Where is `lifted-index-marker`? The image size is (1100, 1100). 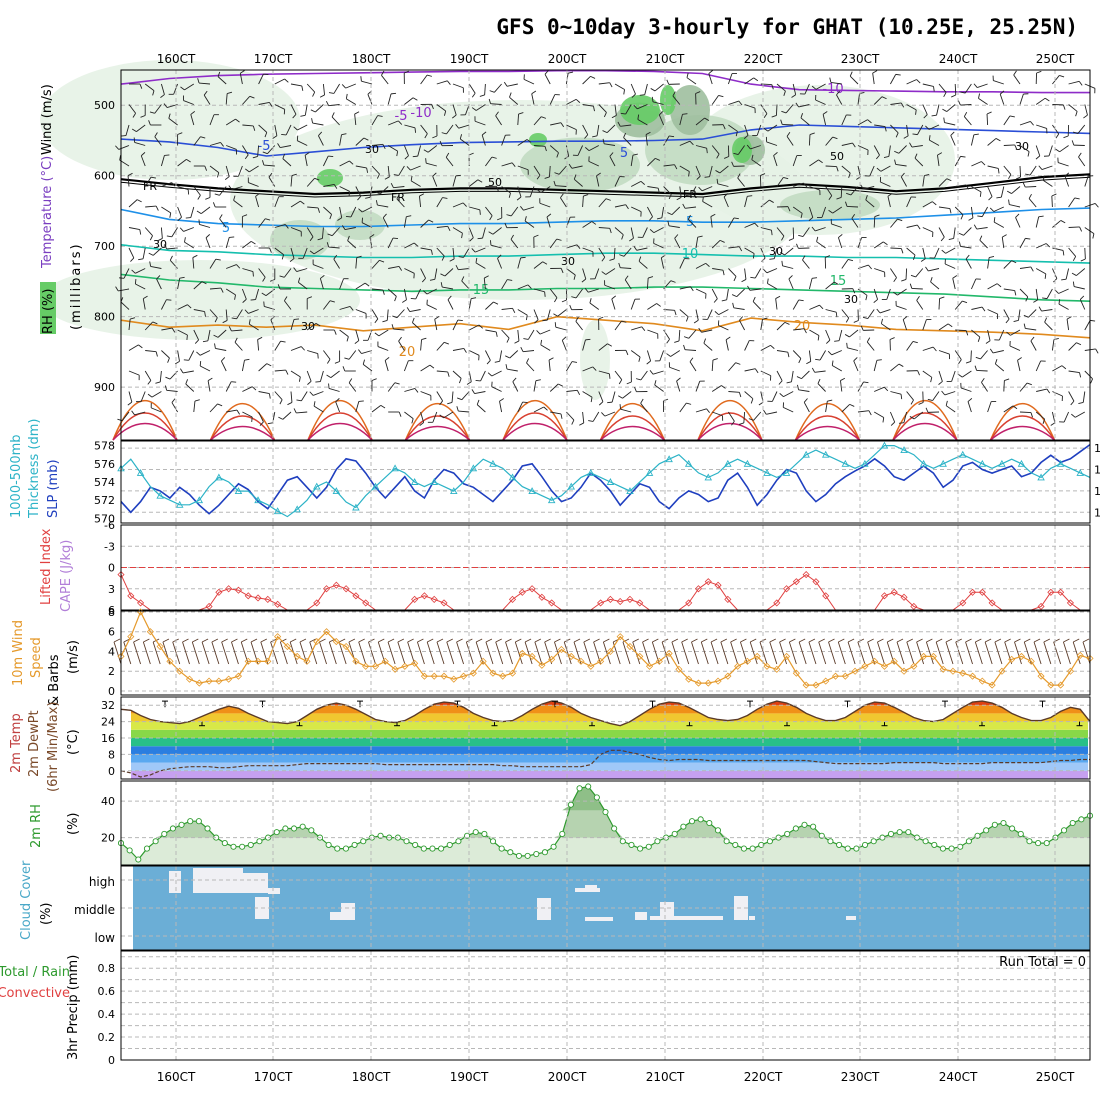
lifted-index-marker is located at coordinates (806, 575).